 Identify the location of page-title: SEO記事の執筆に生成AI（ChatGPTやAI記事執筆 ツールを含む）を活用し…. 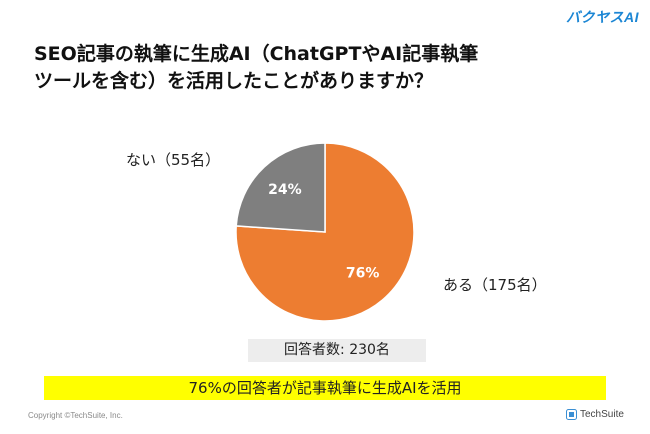
(256, 67).